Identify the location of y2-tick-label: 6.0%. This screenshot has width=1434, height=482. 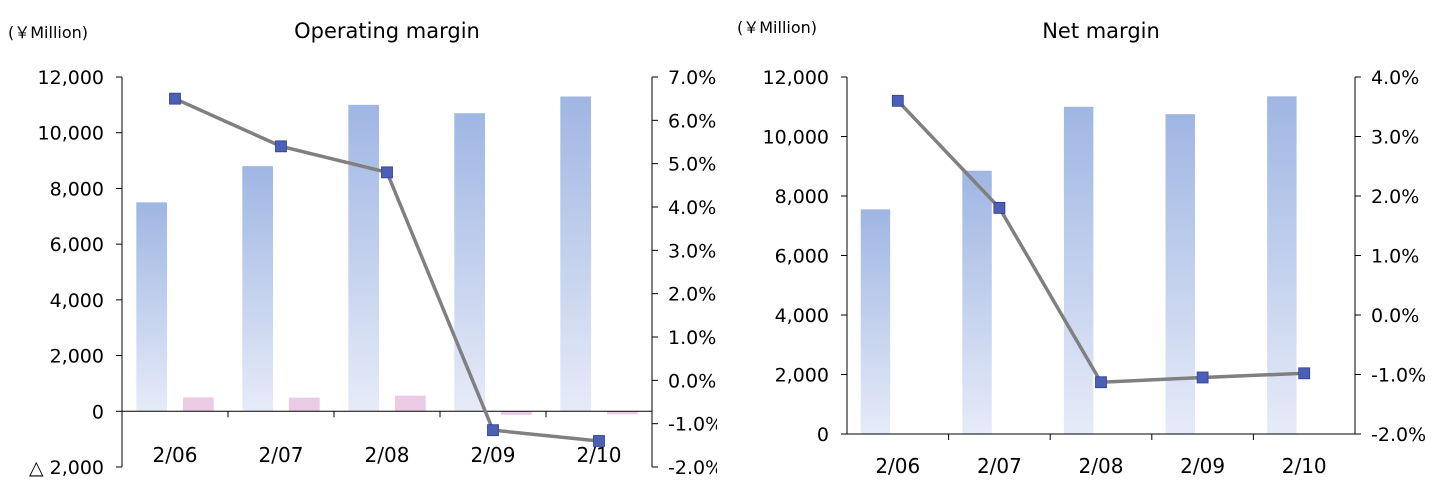
(692, 121).